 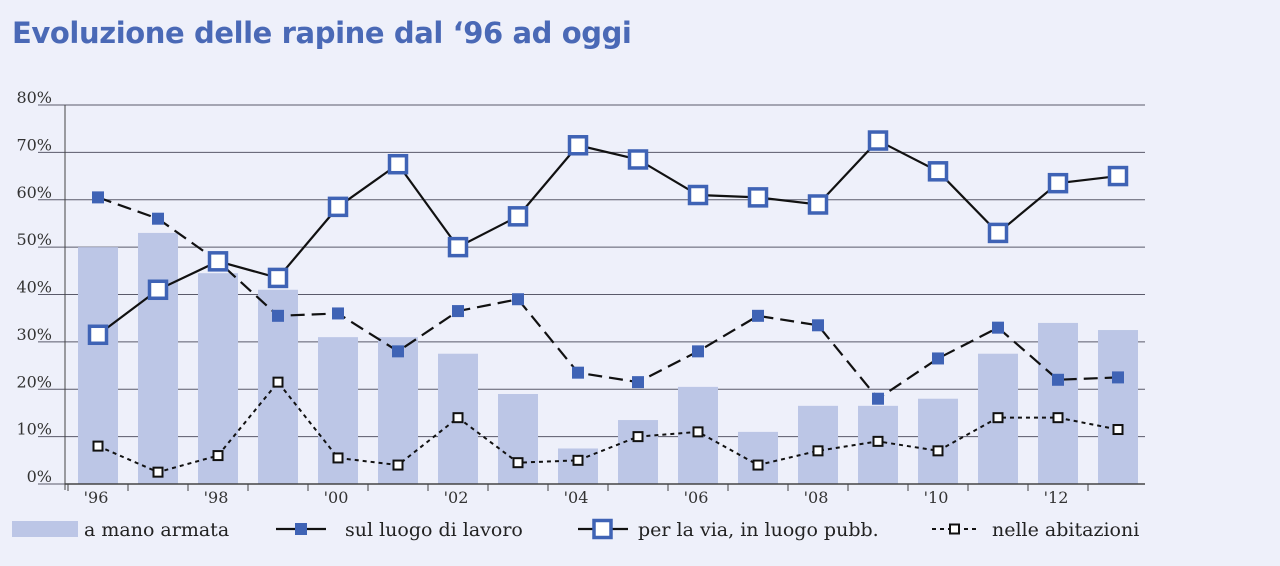 I want to click on x-tick-label: '10, so click(x=936, y=497).